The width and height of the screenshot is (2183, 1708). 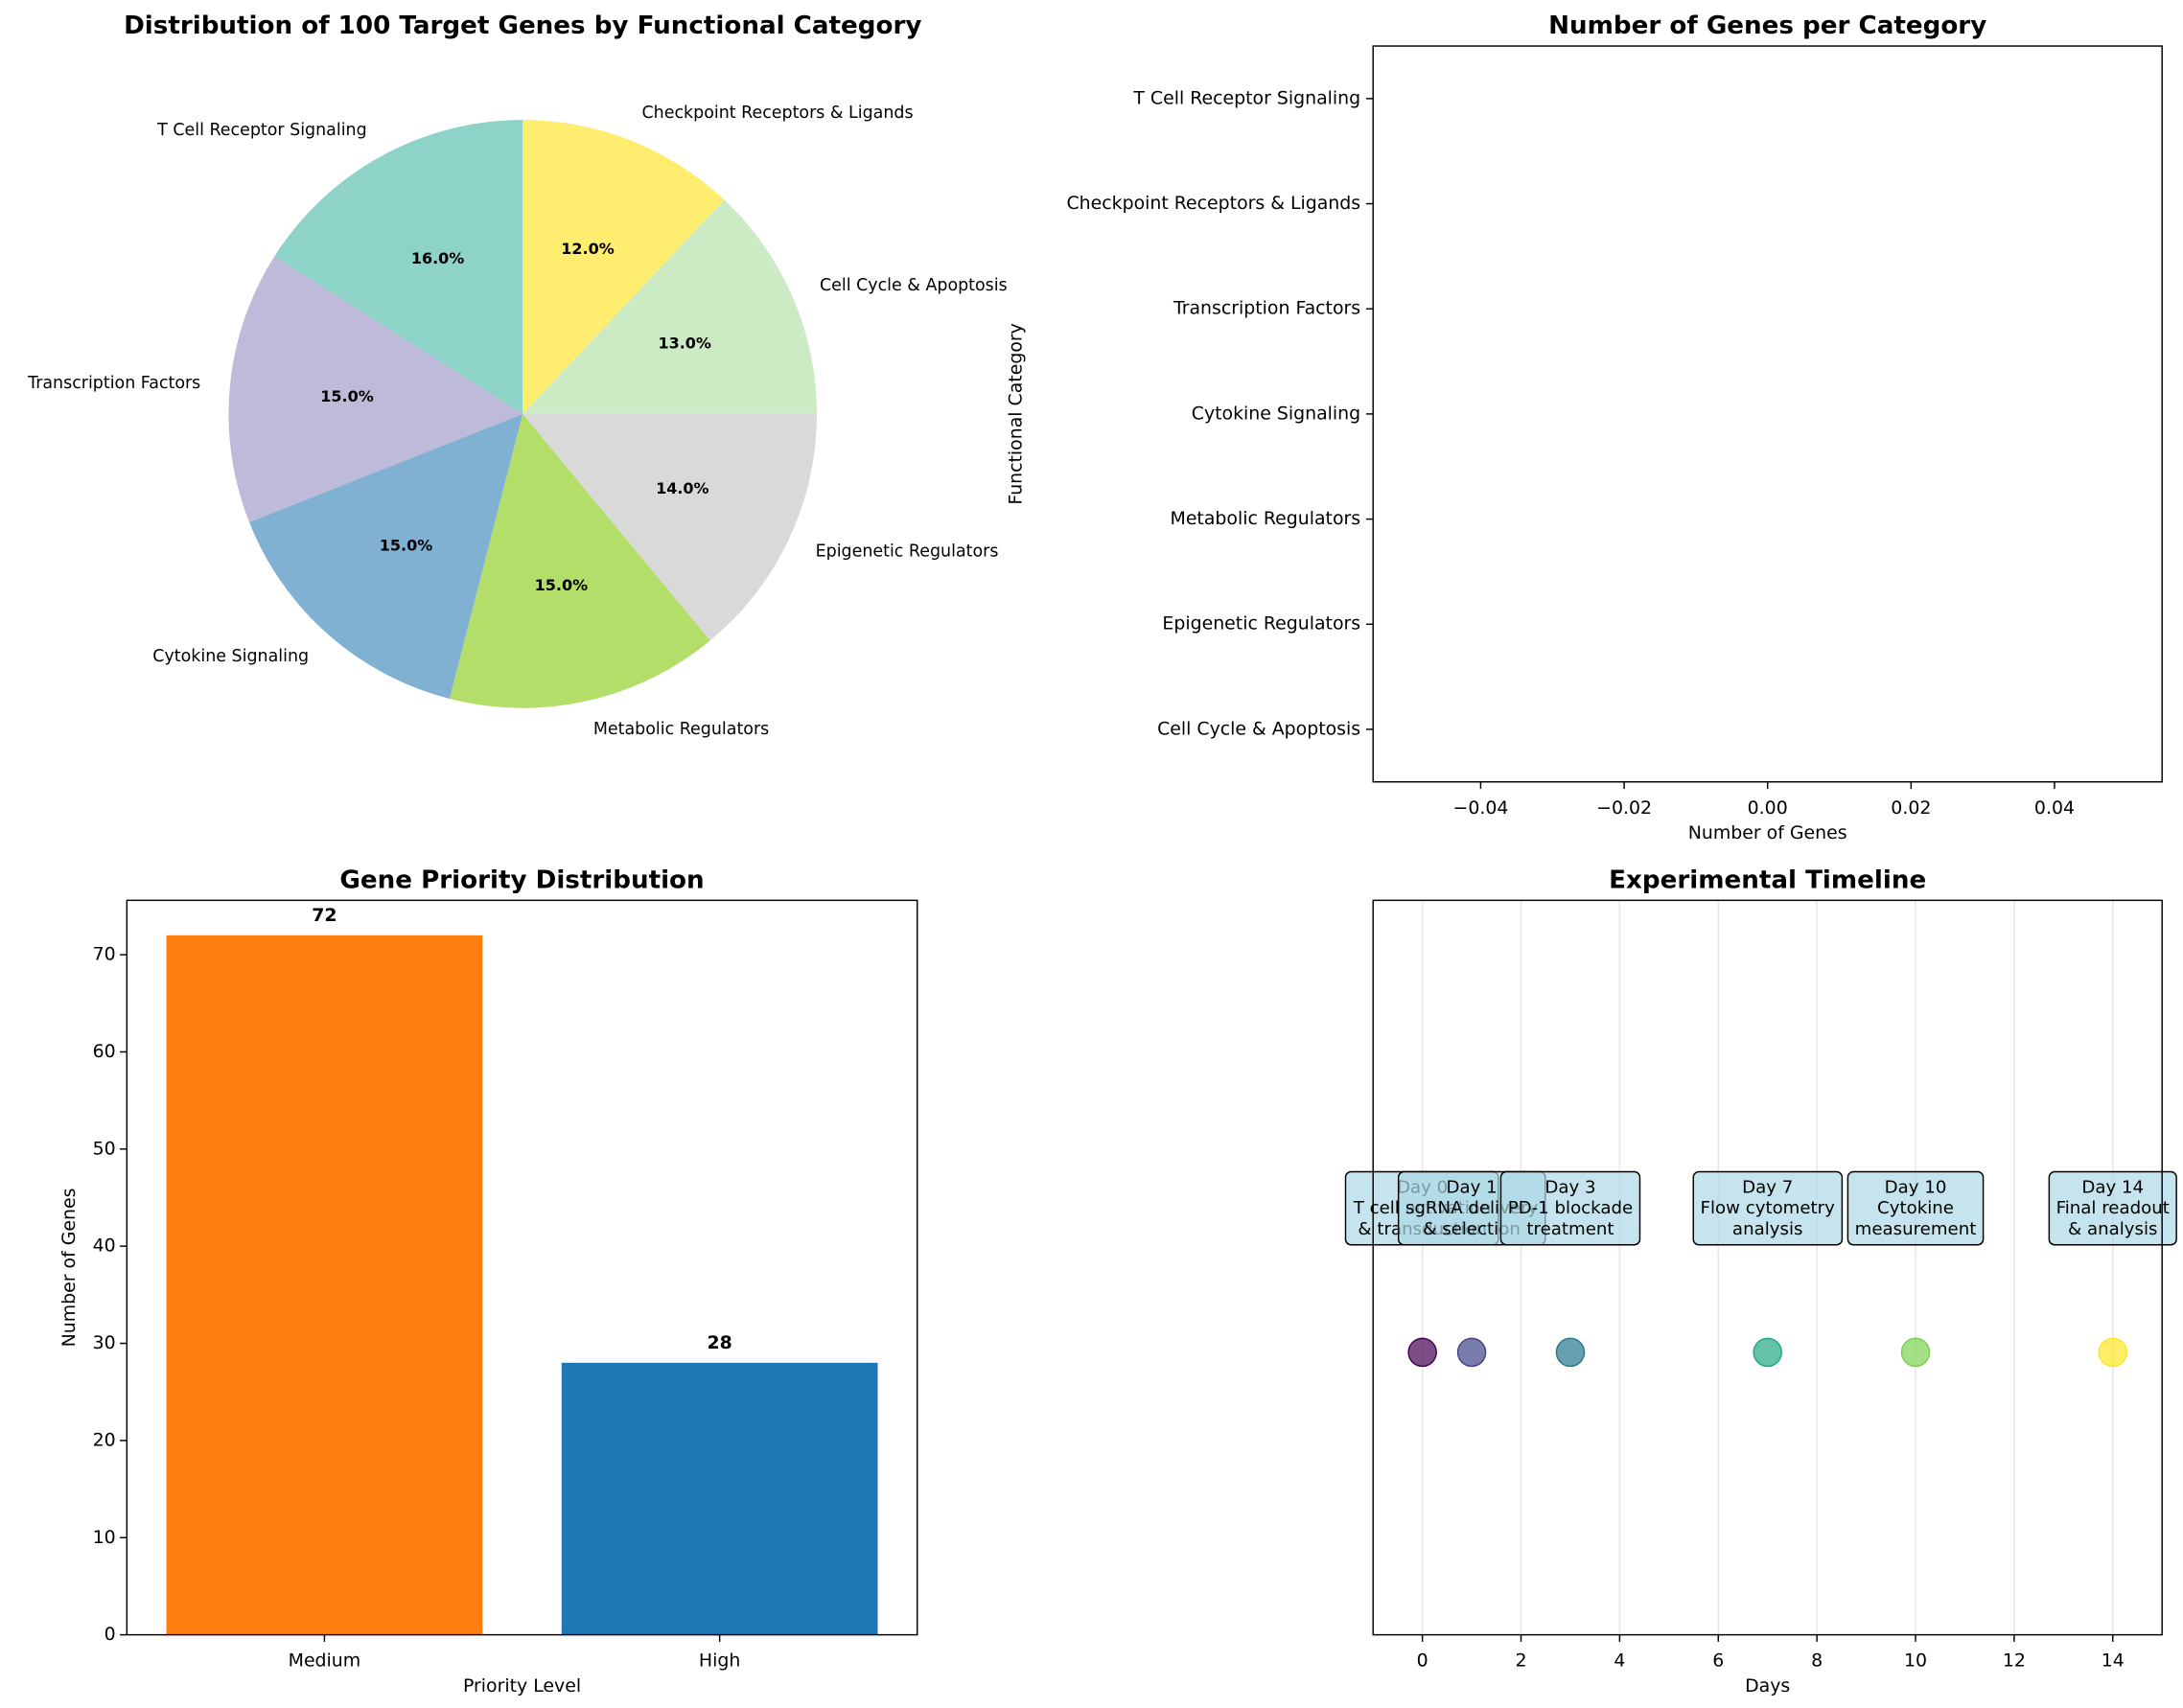 What do you see at coordinates (1624, 808) in the screenshot?
I see `x-tick-label: −0.02` at bounding box center [1624, 808].